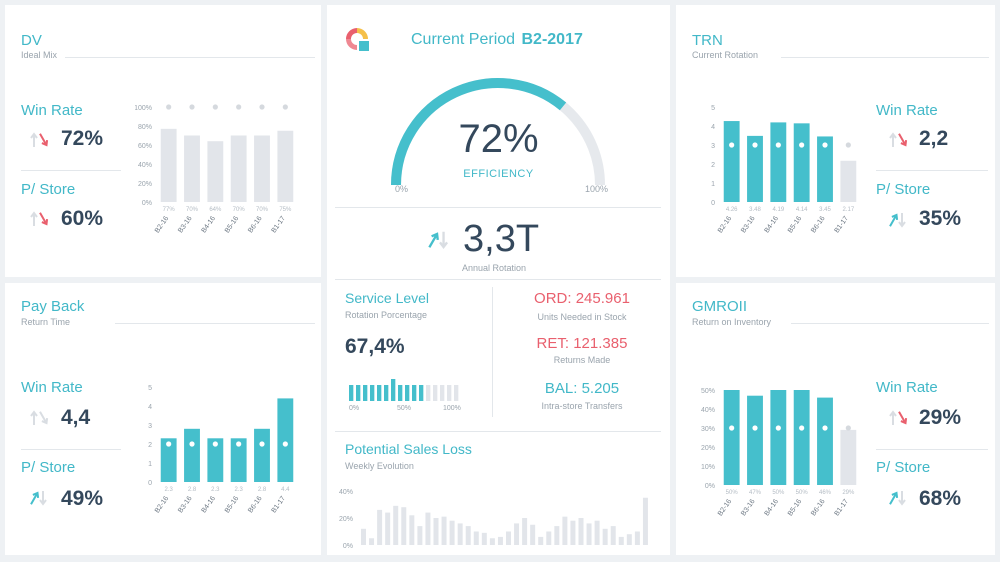  Describe the element at coordinates (498, 132) in the screenshot. I see `efficiency-gauge` at that location.